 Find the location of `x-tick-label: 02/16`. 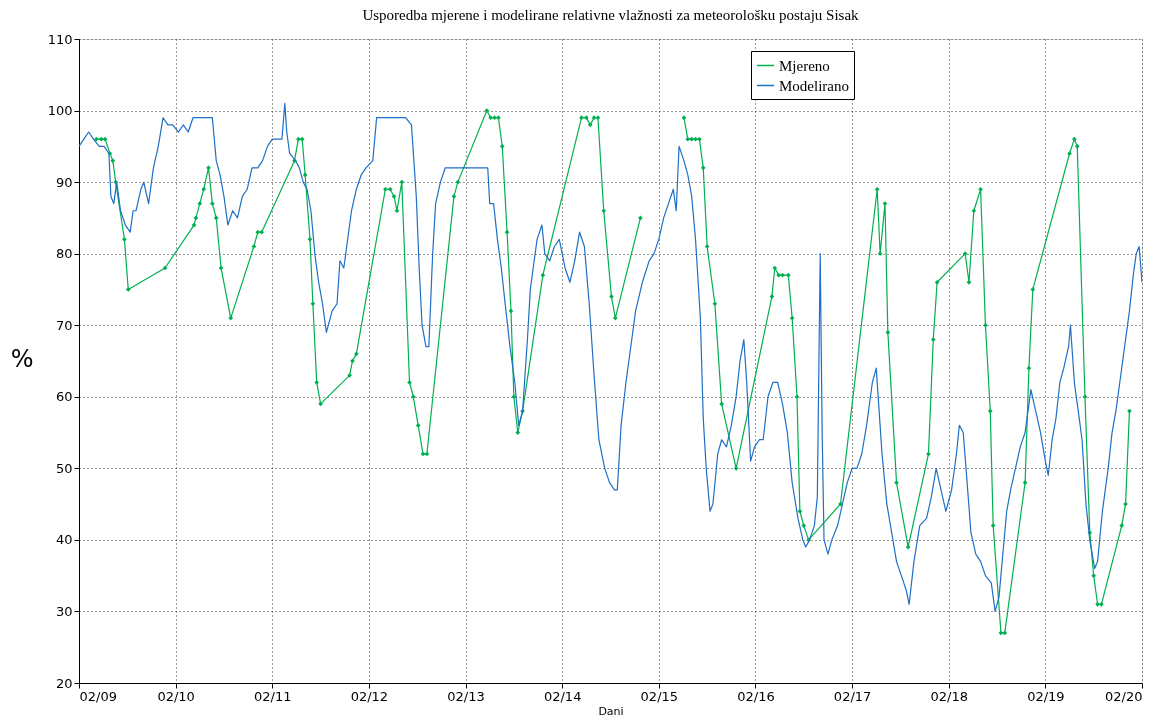

x-tick-label: 02/16 is located at coordinates (756, 696).